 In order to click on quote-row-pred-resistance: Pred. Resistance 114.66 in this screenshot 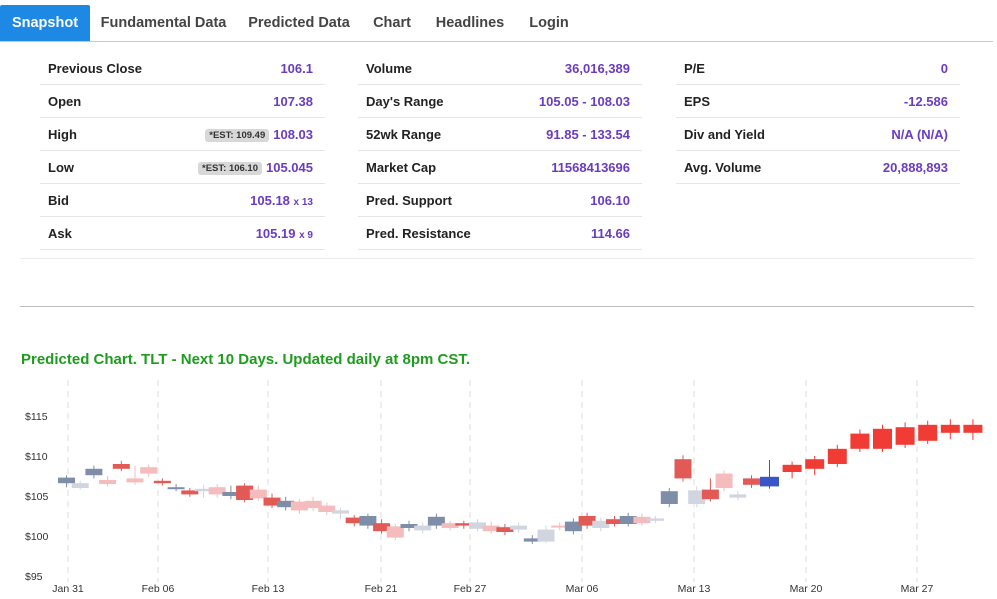, I will do `click(500, 233)`.